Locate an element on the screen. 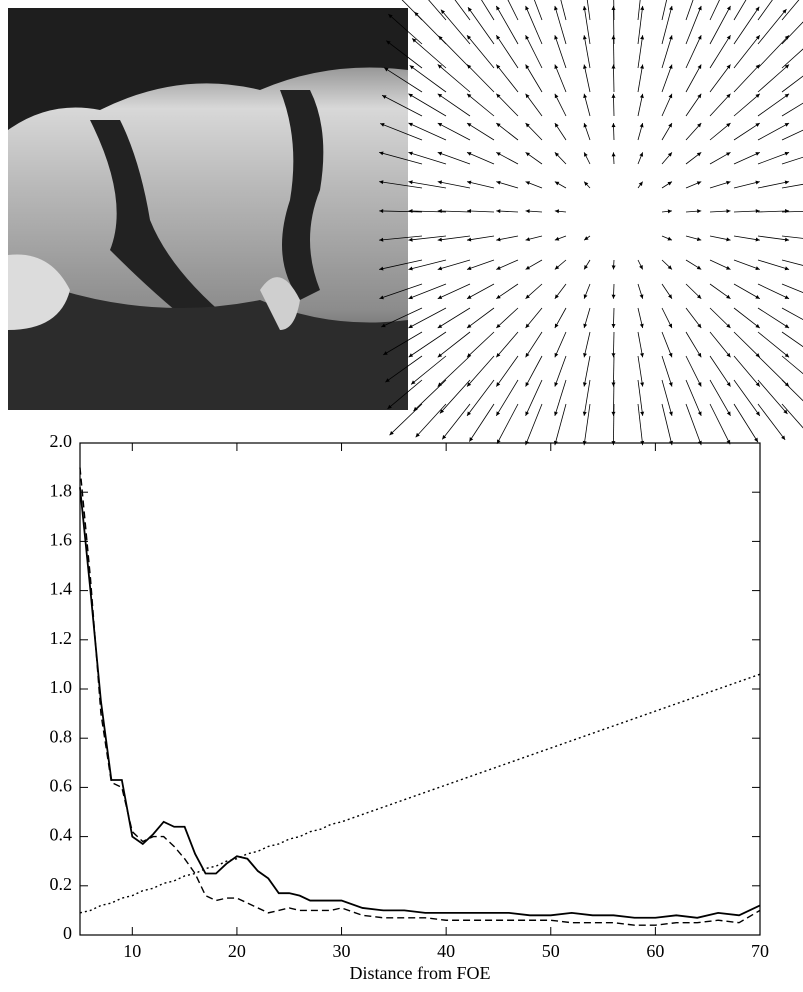  x-axis-label: Distance from FOE is located at coordinates (420, 973).